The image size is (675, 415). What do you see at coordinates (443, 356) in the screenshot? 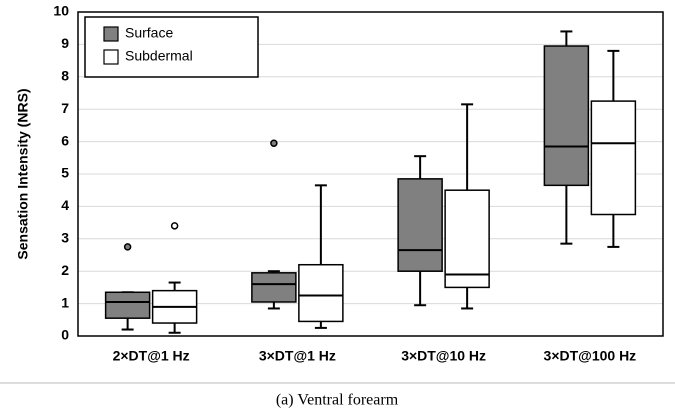
I see `x-tick-label: 3×DT@10 Hz` at bounding box center [443, 356].